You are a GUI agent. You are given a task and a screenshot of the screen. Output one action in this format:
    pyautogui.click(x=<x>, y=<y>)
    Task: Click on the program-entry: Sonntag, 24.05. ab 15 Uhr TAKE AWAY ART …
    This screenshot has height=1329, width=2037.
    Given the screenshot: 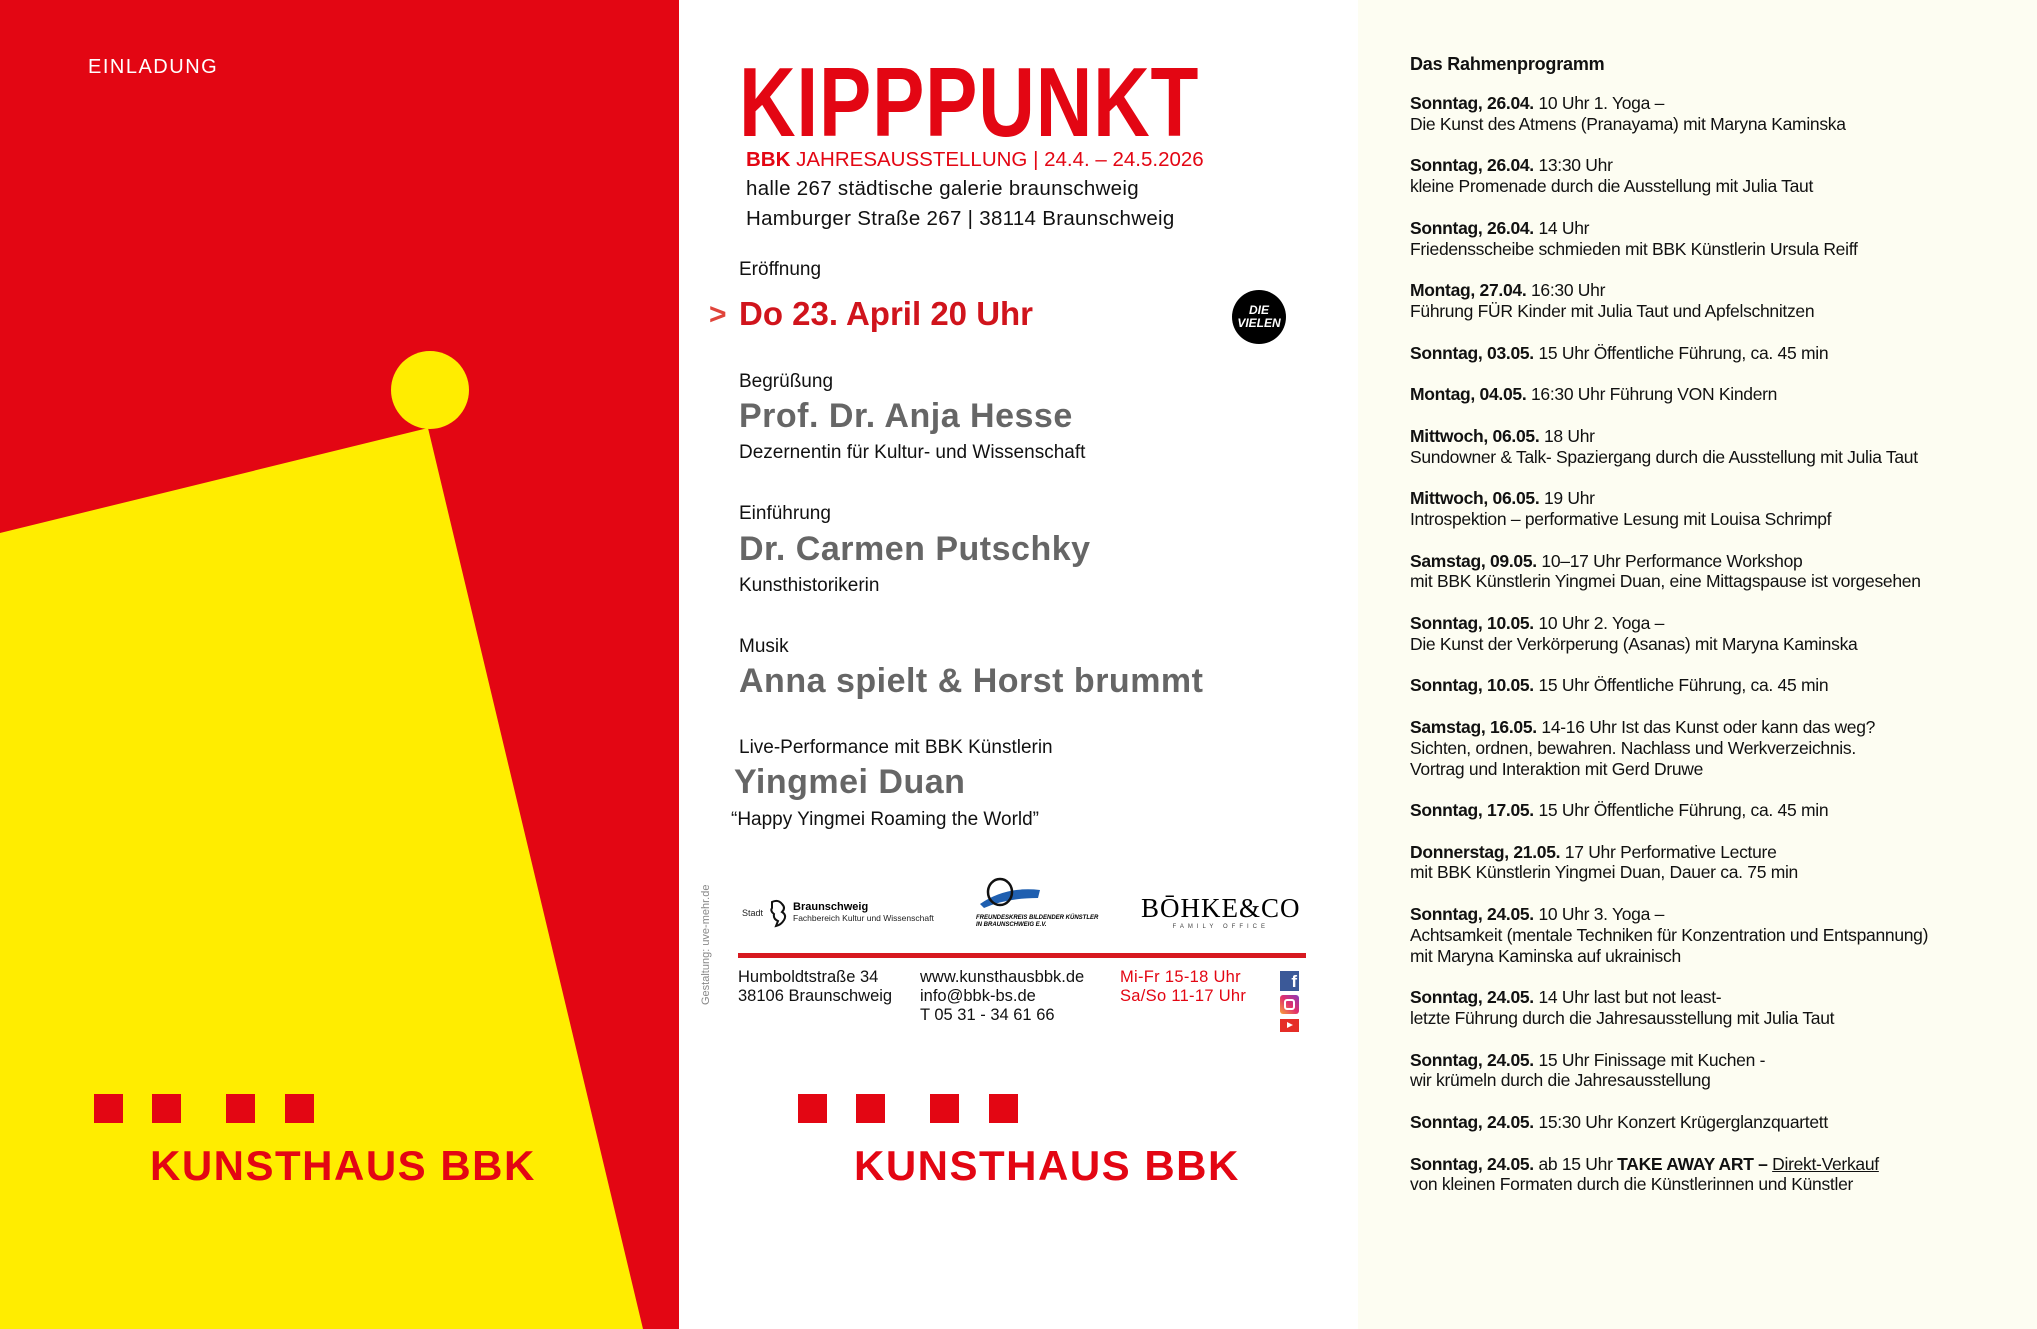 What is the action you would take?
    pyautogui.click(x=1720, y=1175)
    